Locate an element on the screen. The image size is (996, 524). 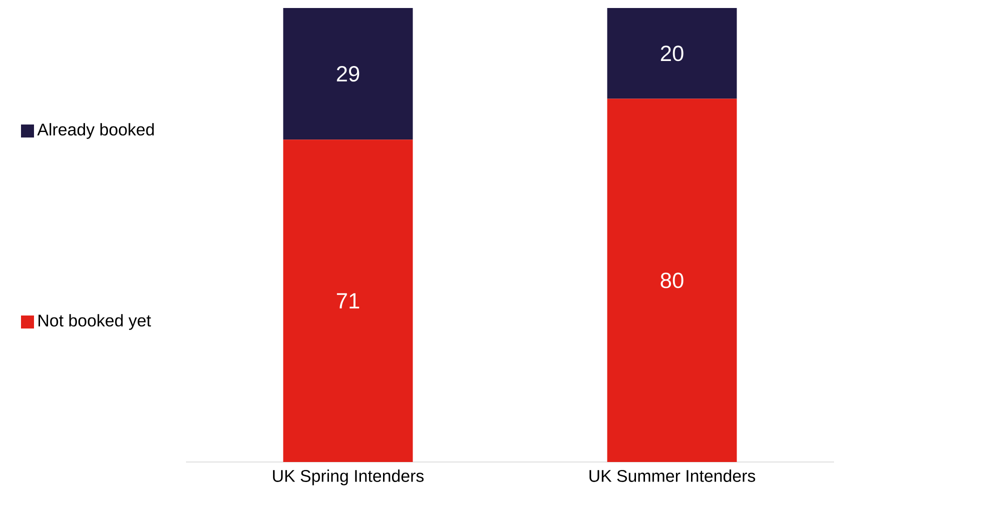
data-label: 80 is located at coordinates (672, 280).